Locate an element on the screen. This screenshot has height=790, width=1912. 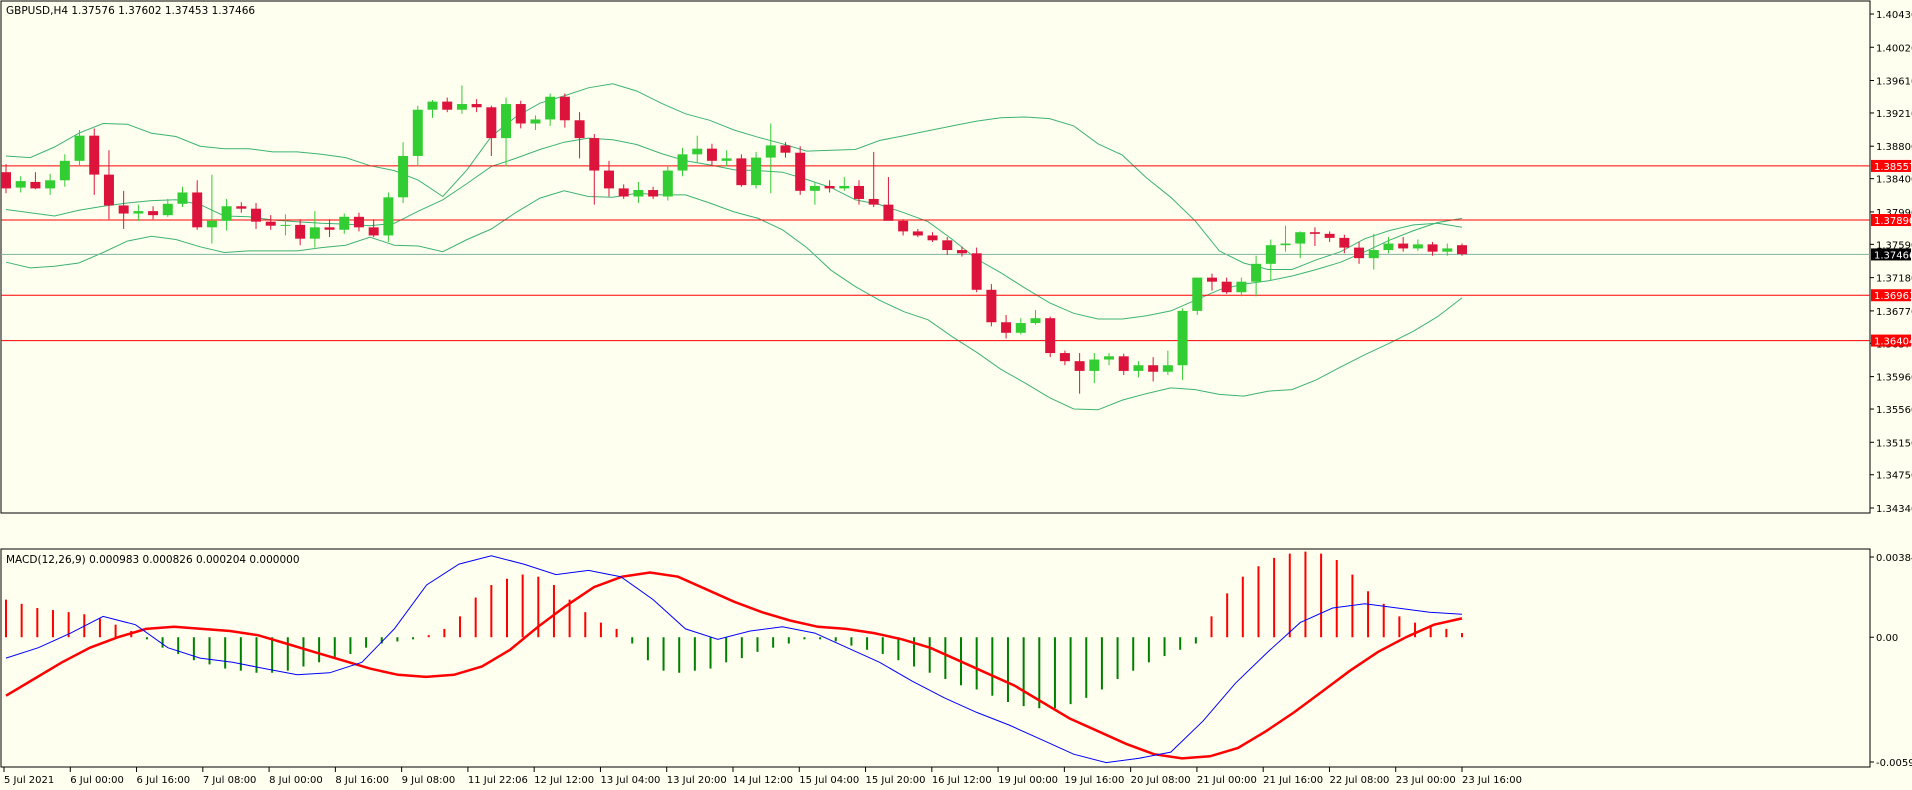
price-tick-label: 1.37990 is located at coordinates (1894, 213).